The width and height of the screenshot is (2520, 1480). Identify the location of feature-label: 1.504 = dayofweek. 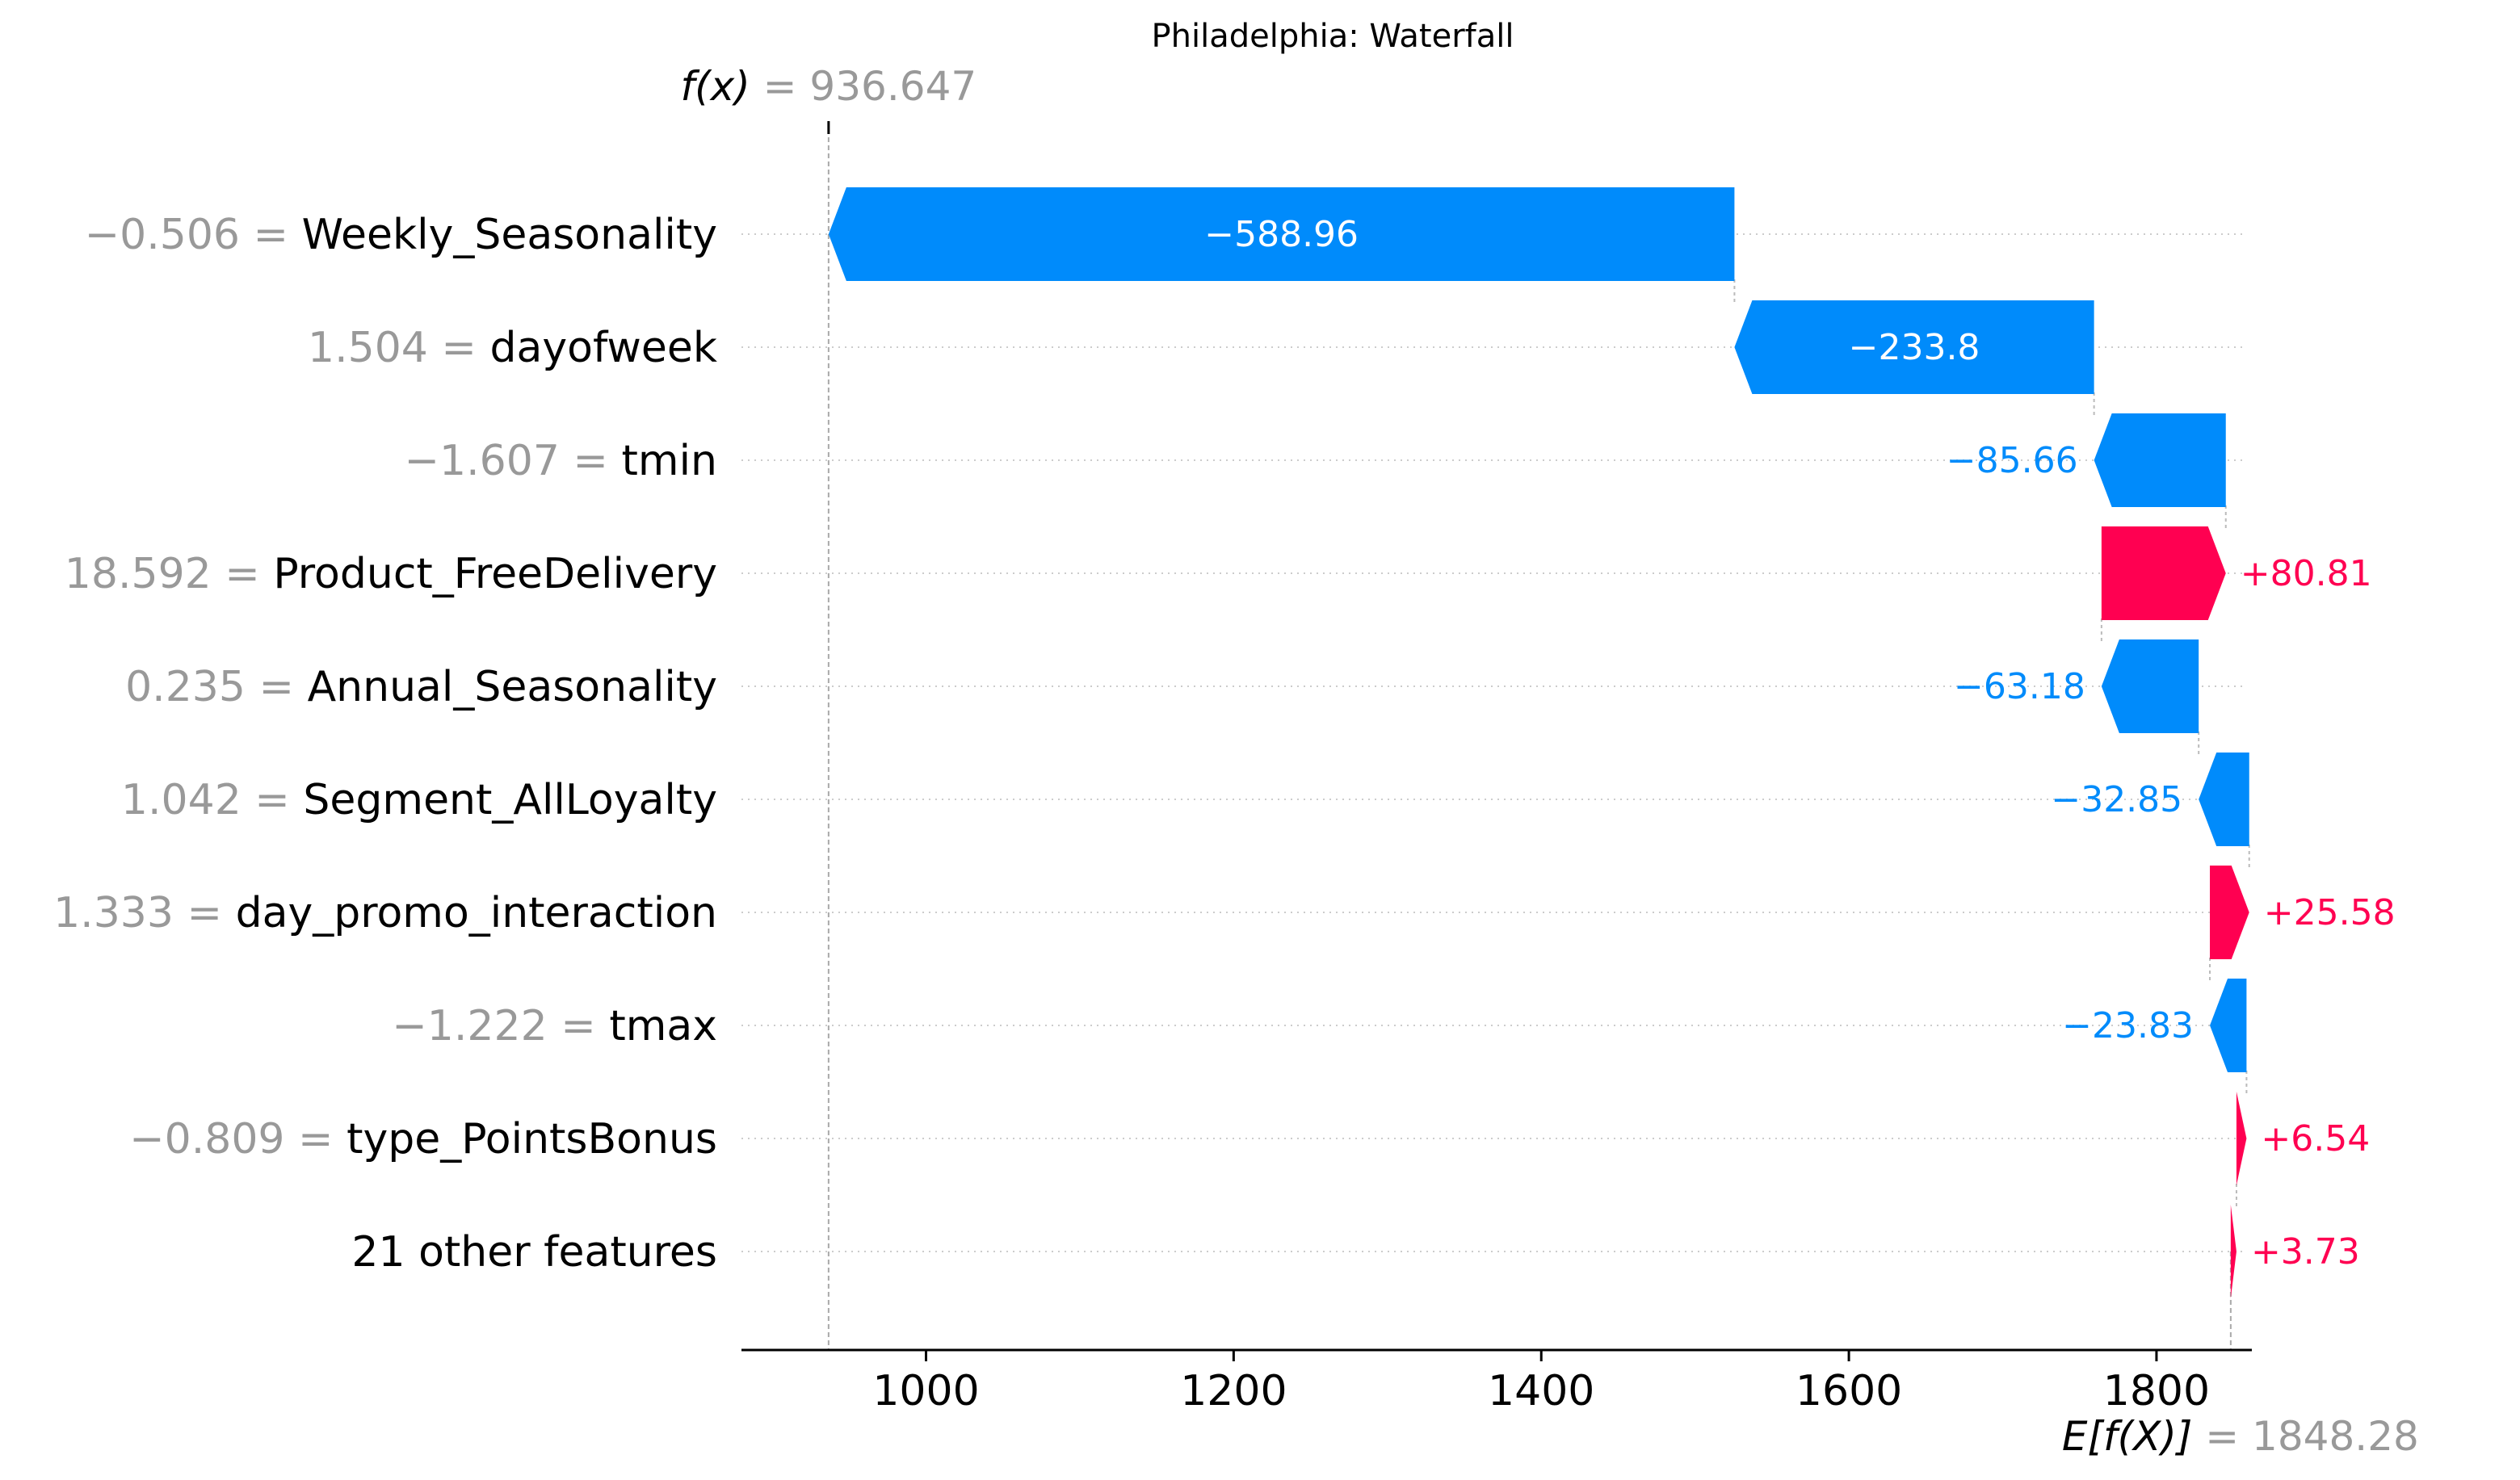
(512, 348).